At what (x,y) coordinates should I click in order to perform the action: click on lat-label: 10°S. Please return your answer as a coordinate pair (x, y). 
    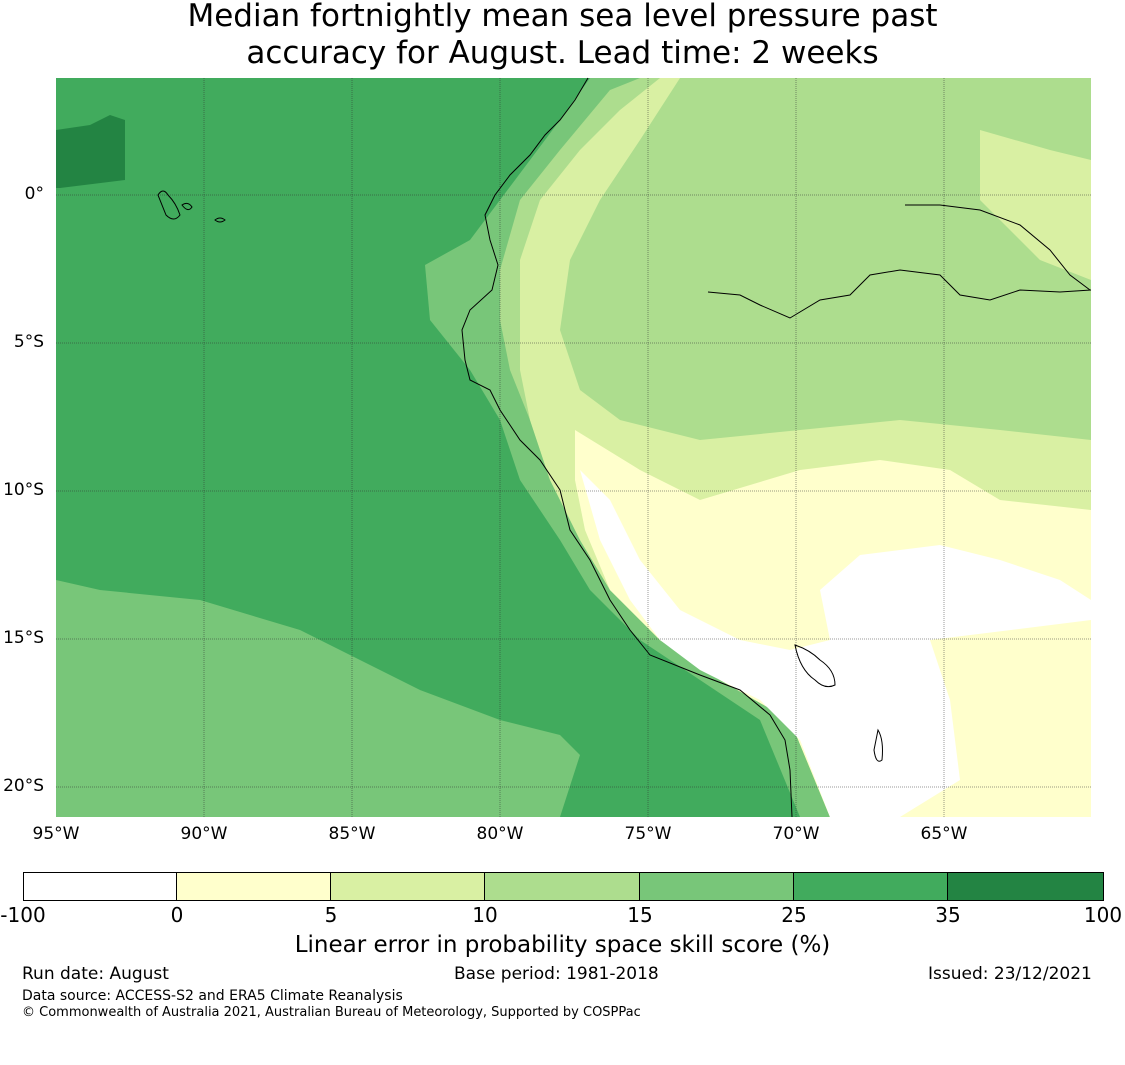
    Looking at the image, I should click on (23, 490).